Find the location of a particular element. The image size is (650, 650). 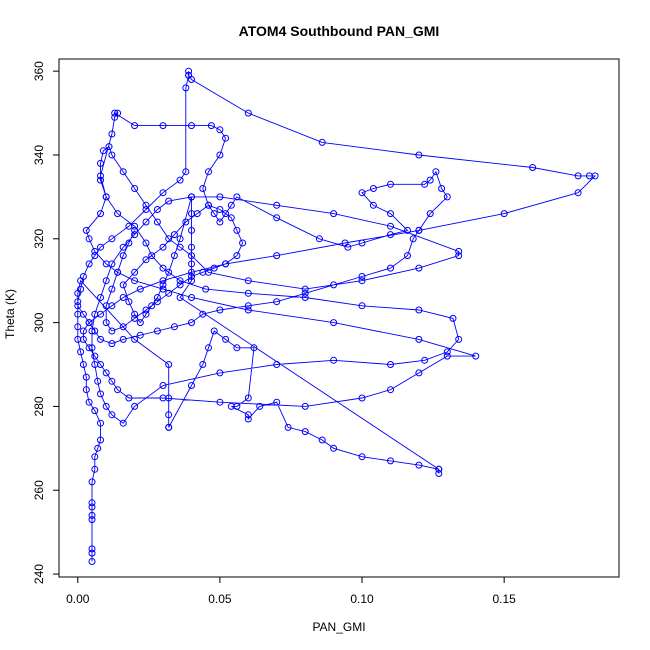

x-tick-label: 0.05 is located at coordinates (220, 599).